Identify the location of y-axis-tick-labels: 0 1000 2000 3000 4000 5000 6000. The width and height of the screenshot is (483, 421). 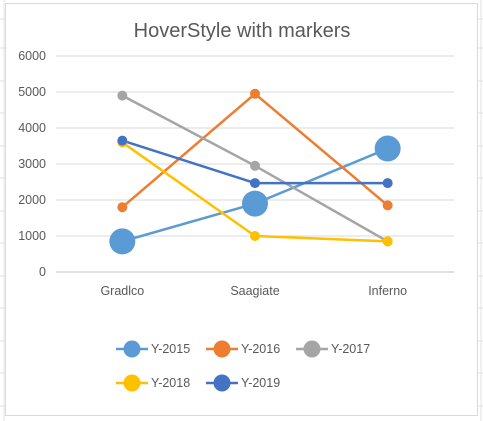
(32, 164).